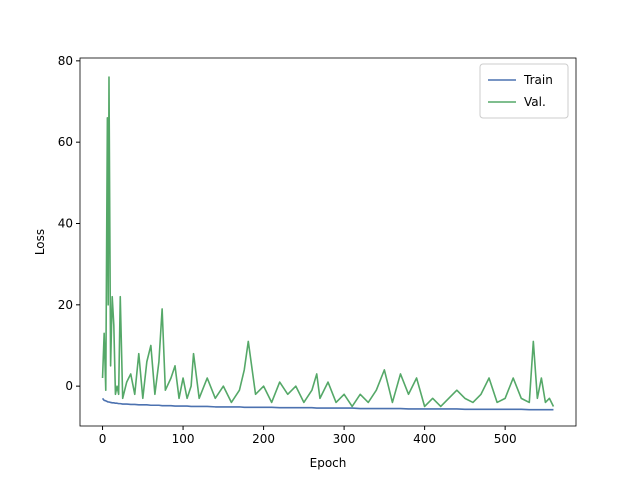 Image resolution: width=640 pixels, height=484 pixels. I want to click on x-tick-label: 200, so click(263, 439).